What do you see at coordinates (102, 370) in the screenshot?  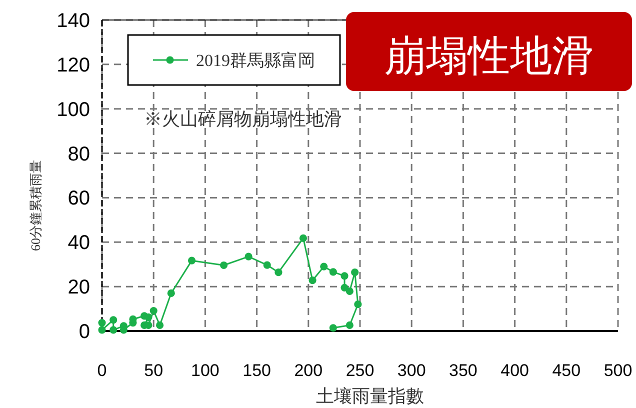 I see `x-tick-label: 0` at bounding box center [102, 370].